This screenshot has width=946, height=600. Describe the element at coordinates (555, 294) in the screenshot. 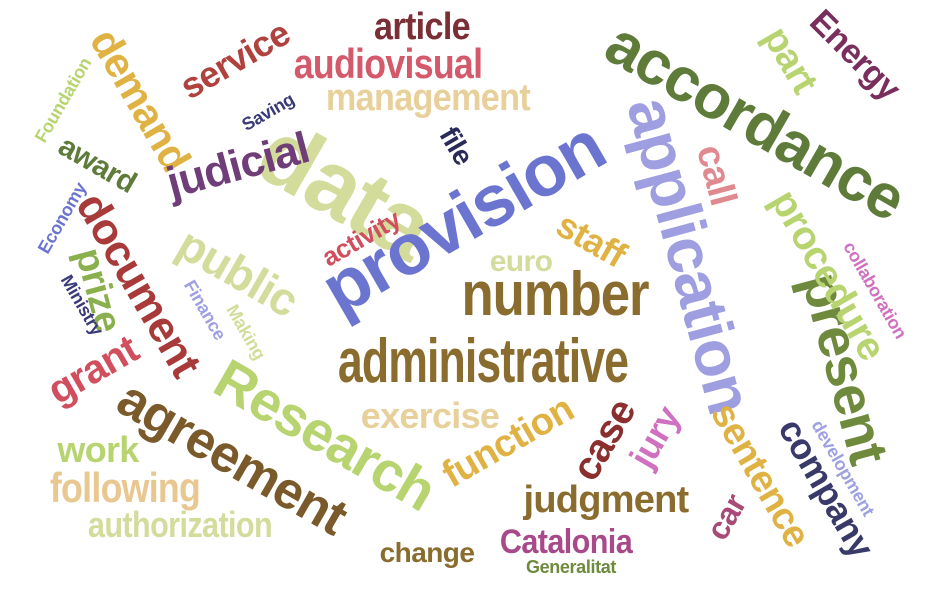

I see `word-number: number` at that location.